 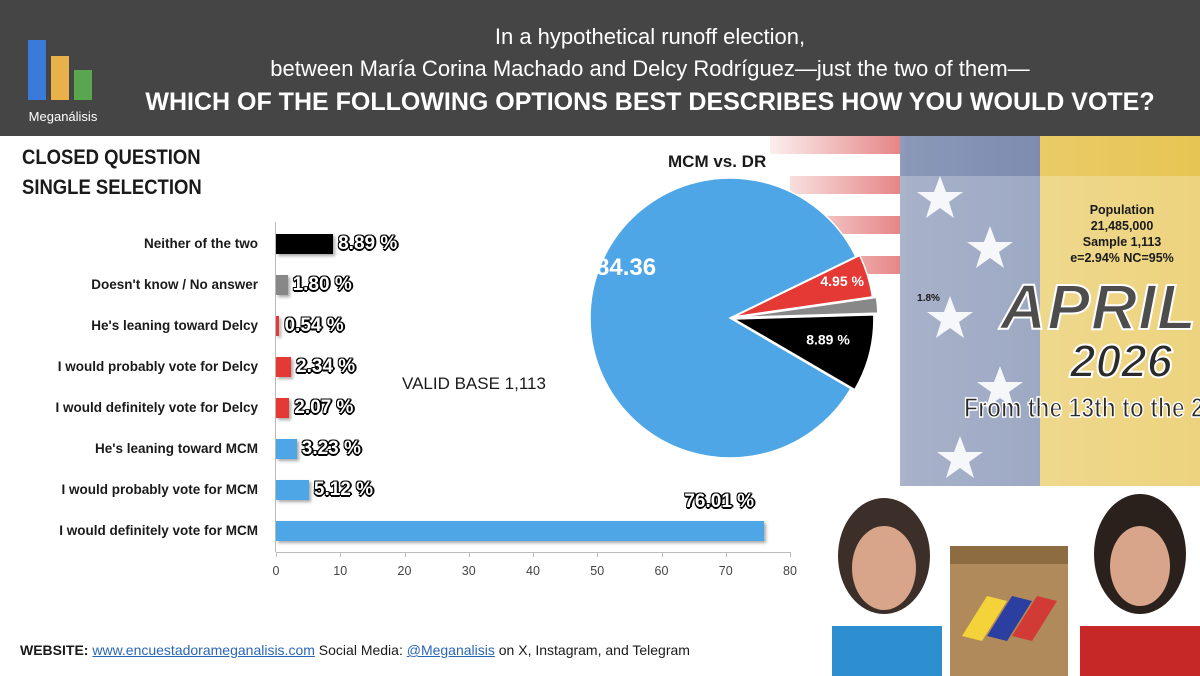 What do you see at coordinates (1122, 210) in the screenshot?
I see `population-label: Population` at bounding box center [1122, 210].